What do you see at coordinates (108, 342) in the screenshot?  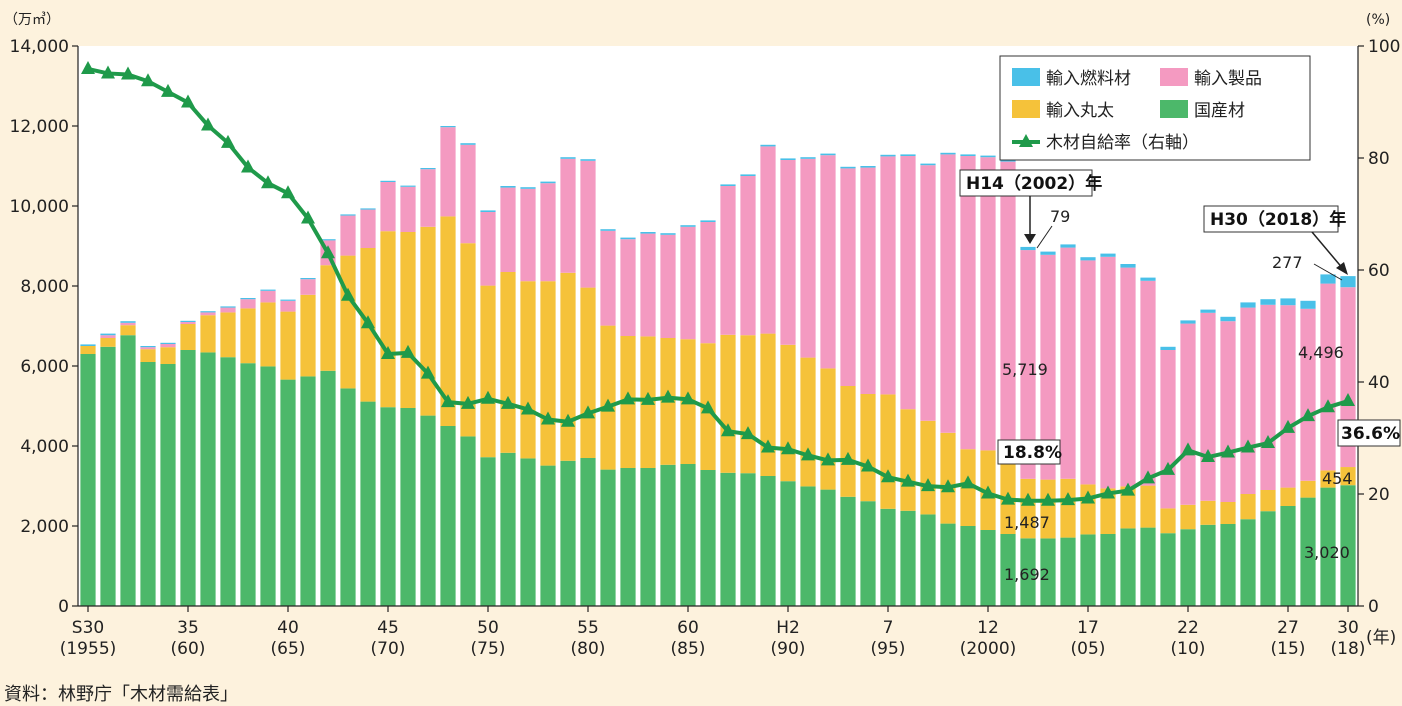 I see `bar-segment-1956-s1` at bounding box center [108, 342].